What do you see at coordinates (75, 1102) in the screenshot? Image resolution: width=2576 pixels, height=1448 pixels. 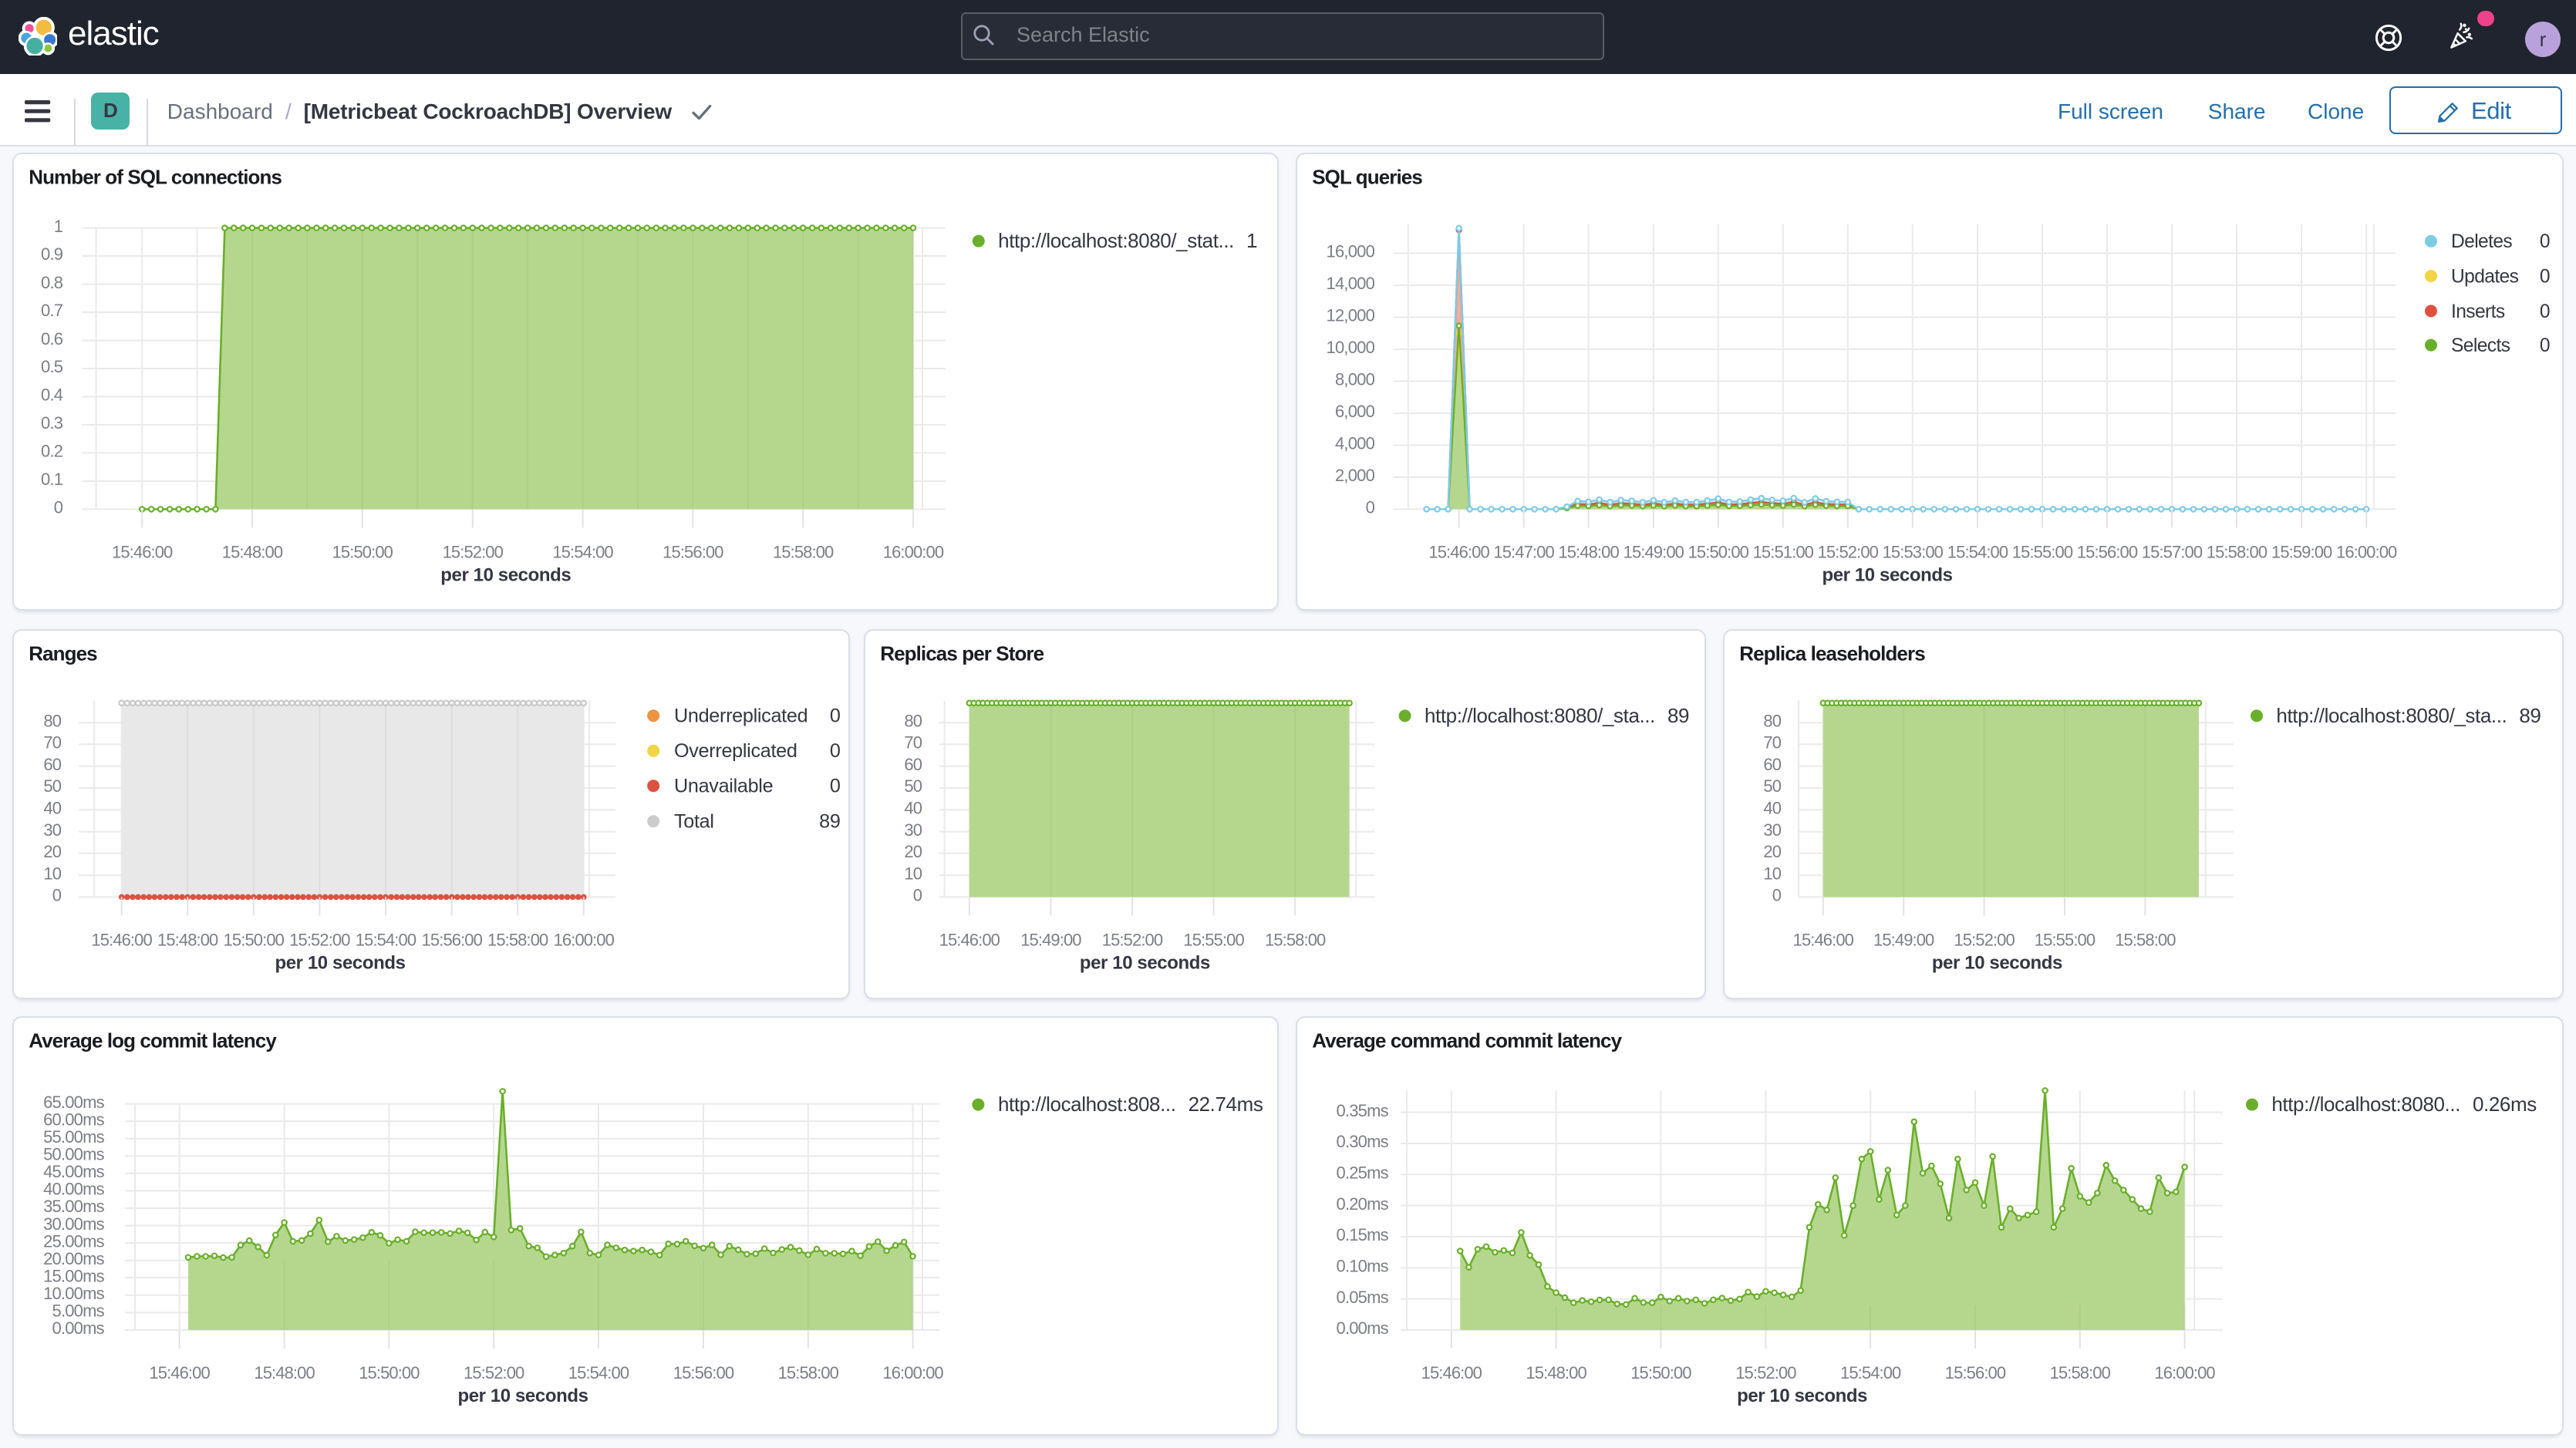 I see `svg-text: 65.00ms` at bounding box center [75, 1102].